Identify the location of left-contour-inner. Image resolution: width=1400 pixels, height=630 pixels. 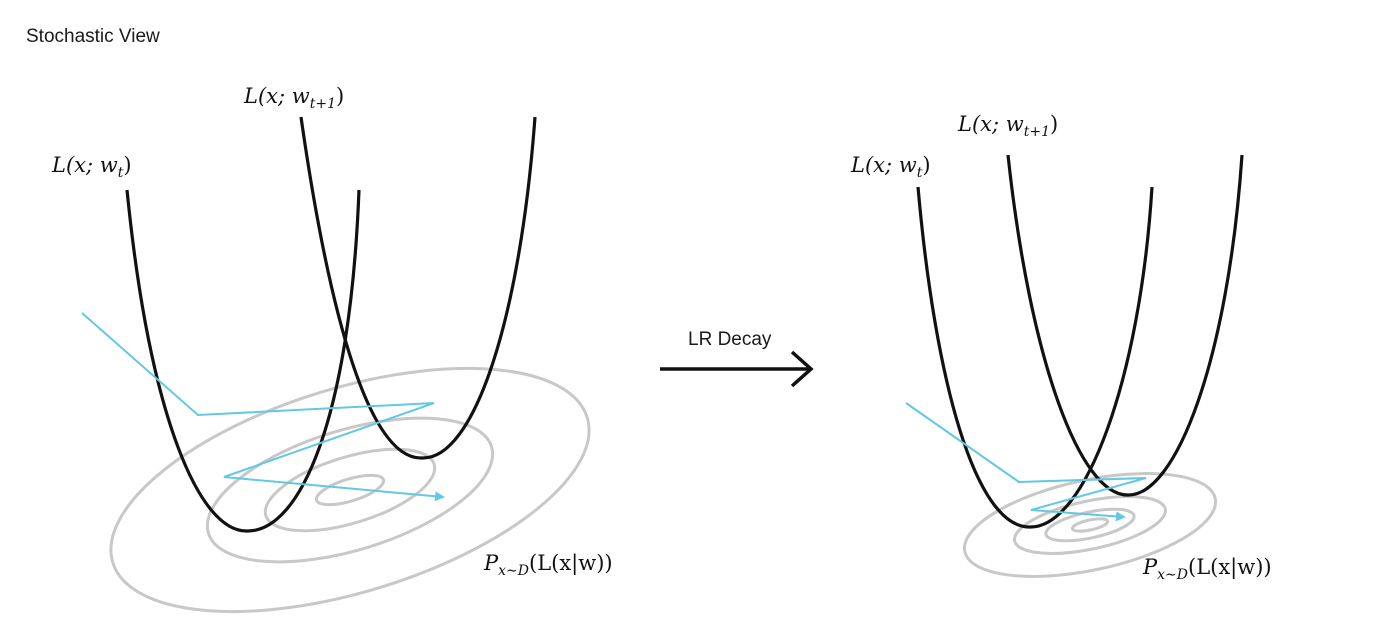
(350, 490).